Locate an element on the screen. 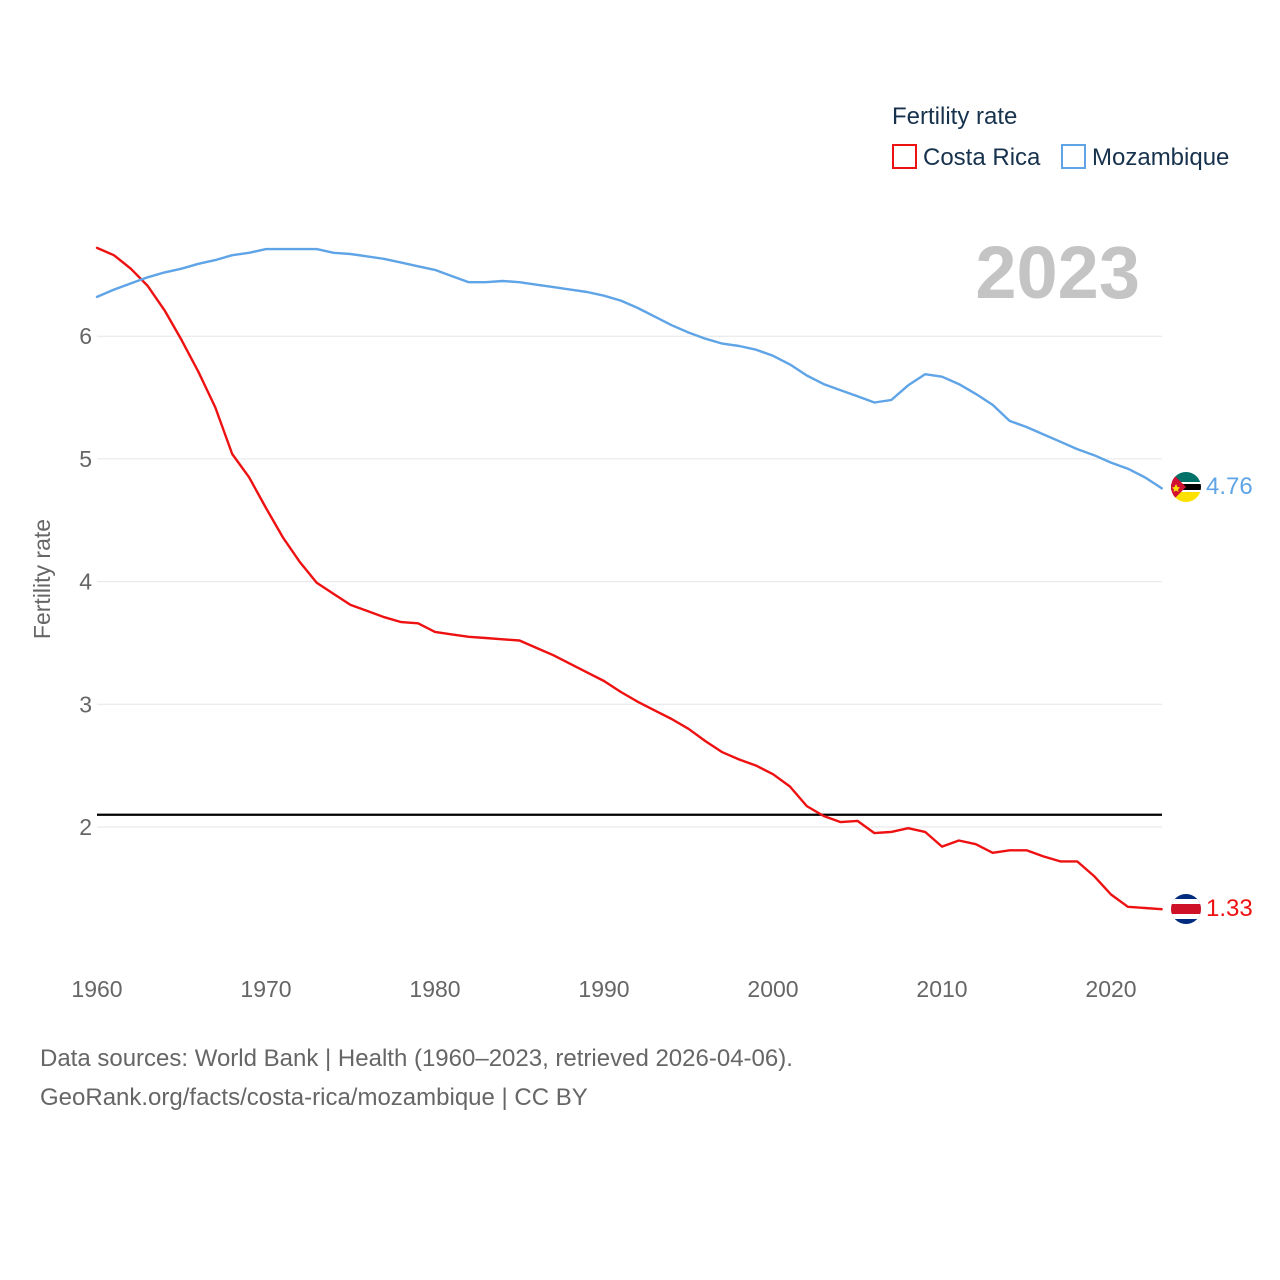  y-tick-label-2: 2 is located at coordinates (85, 827).